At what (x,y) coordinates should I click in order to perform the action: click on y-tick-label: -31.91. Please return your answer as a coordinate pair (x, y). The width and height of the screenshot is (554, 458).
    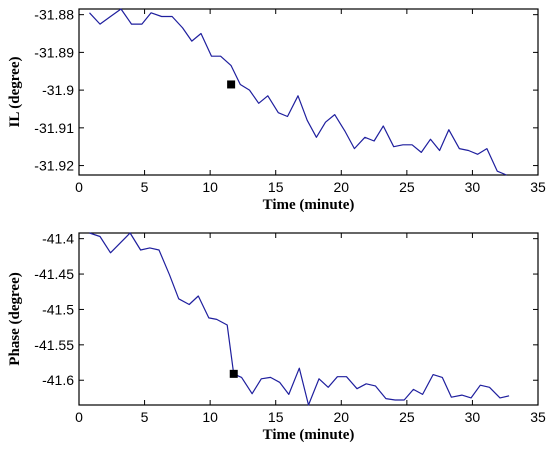
    Looking at the image, I should click on (54, 128).